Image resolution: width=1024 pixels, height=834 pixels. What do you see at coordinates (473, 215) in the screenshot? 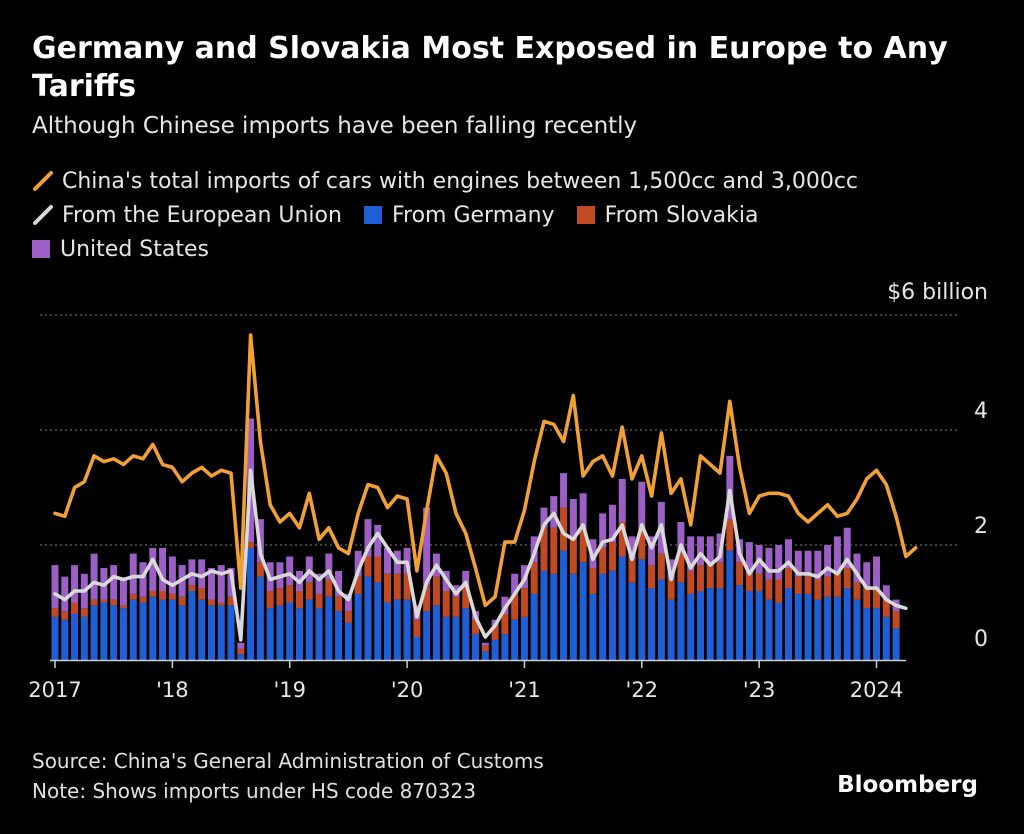
I see `legend-label-germany: From Germany` at bounding box center [473, 215].